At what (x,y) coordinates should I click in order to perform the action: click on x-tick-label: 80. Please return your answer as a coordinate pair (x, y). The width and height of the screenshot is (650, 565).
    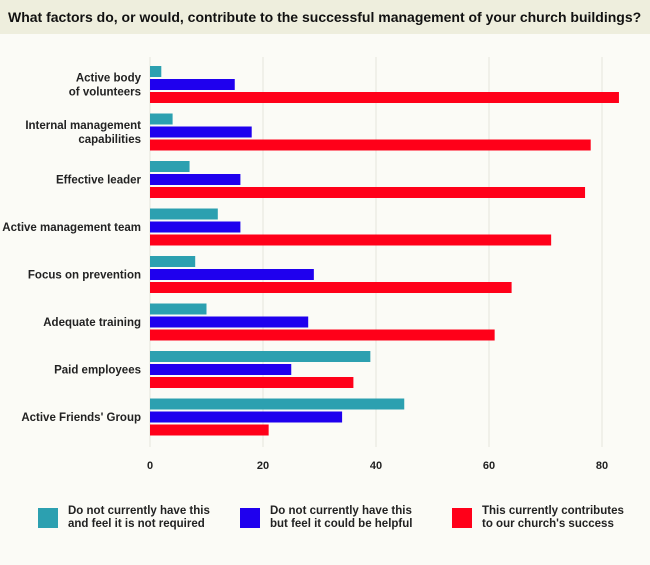
    Looking at the image, I should click on (602, 466).